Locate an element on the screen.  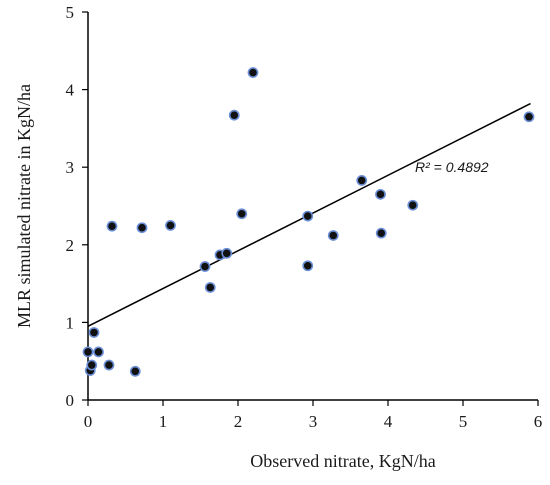
y-tick-label: 4 is located at coordinates (70, 90).